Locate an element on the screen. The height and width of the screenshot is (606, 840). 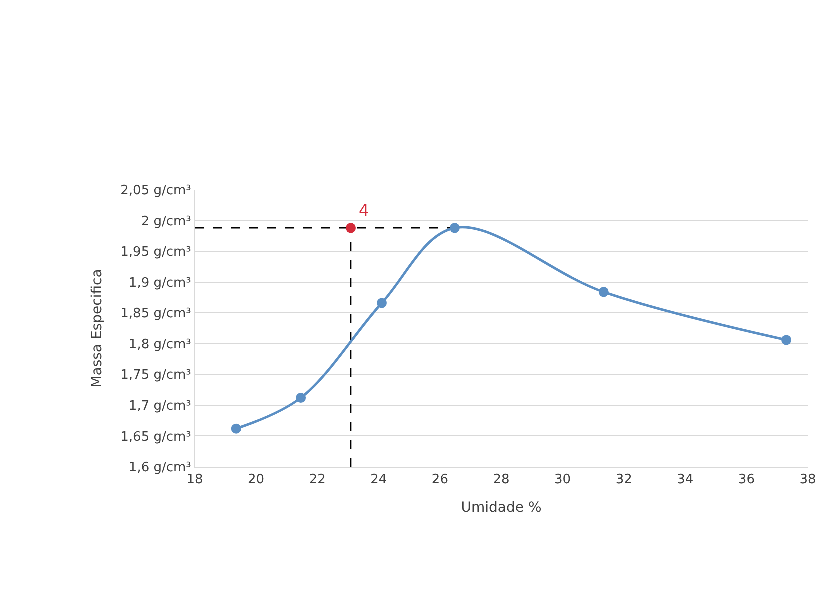
x-tick-label: 36 is located at coordinates (746, 480).